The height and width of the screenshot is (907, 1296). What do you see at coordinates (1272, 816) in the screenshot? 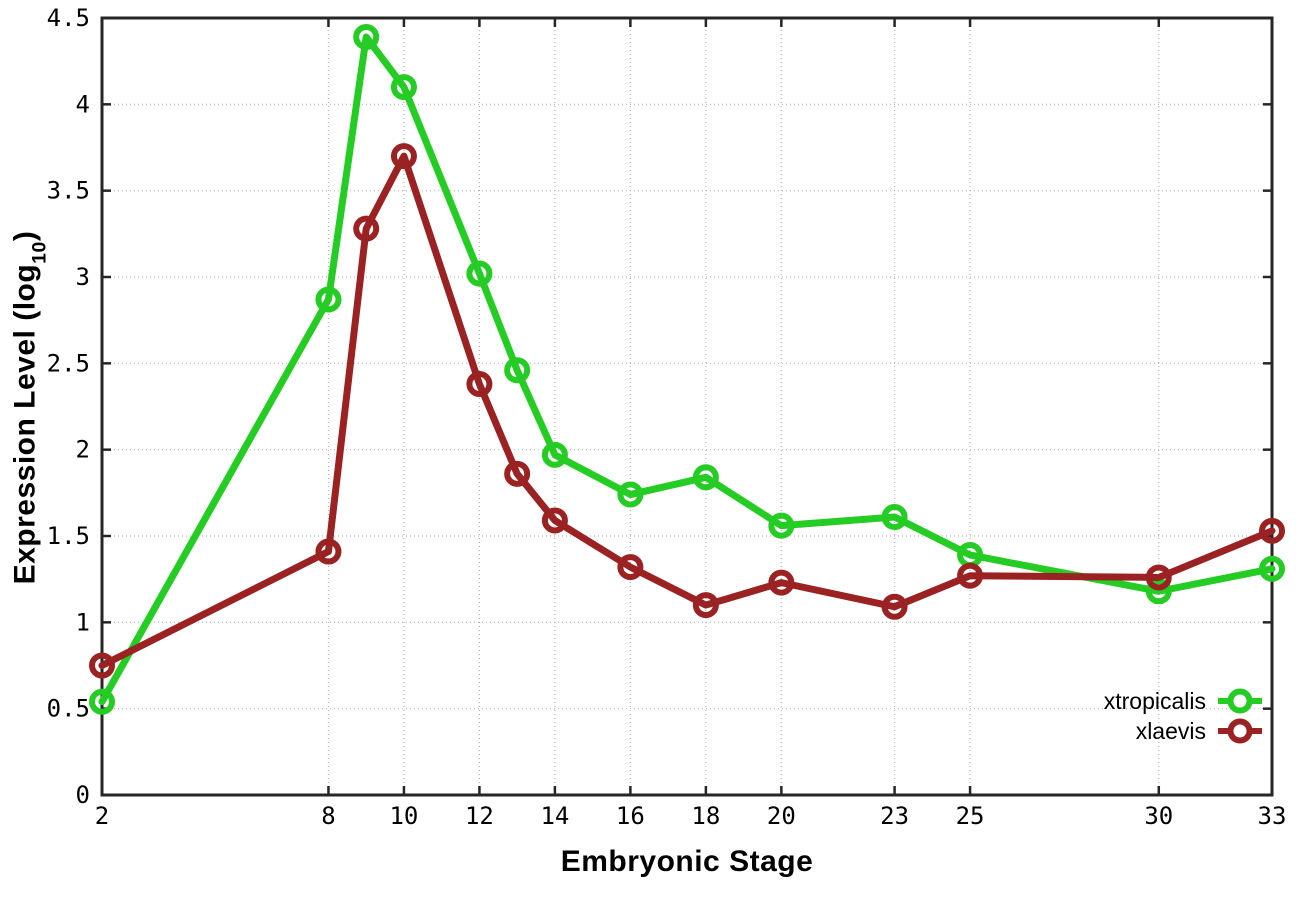
I see `x-tick-label-33: 33` at bounding box center [1272, 816].